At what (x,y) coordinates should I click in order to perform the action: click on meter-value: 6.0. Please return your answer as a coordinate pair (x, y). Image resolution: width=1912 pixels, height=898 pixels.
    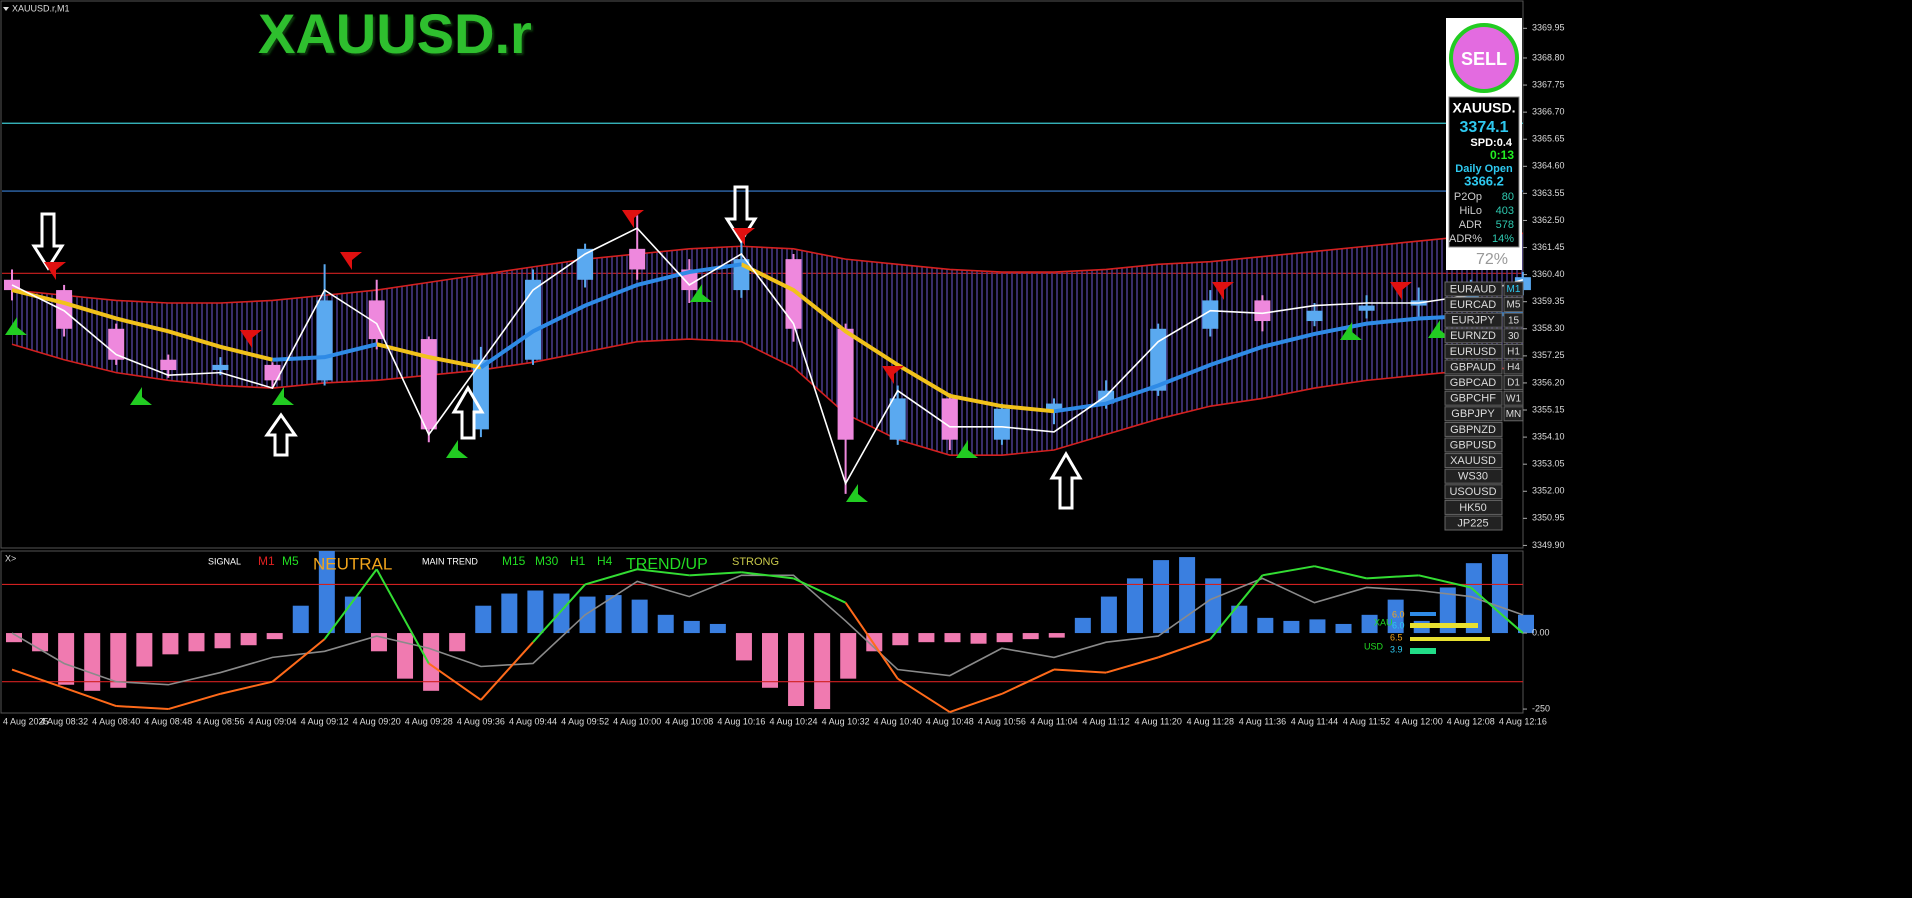
    Looking at the image, I should click on (1398, 614).